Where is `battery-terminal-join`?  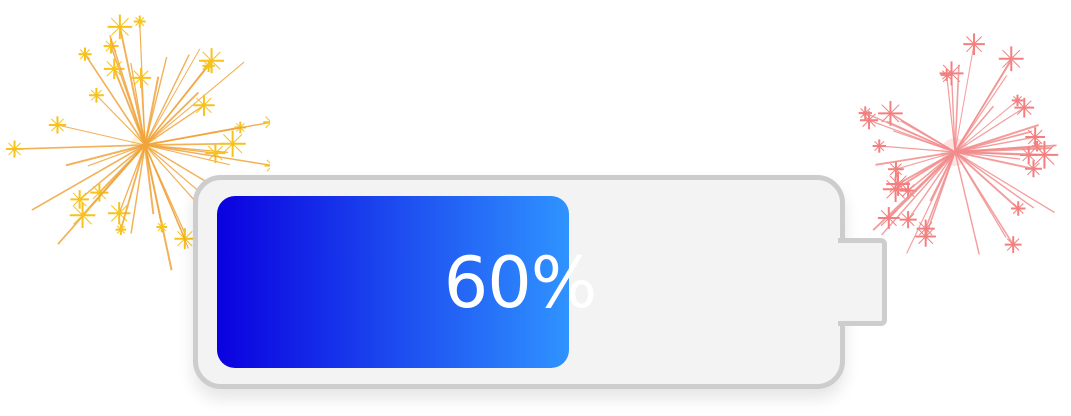 battery-terminal-join is located at coordinates (836, 282).